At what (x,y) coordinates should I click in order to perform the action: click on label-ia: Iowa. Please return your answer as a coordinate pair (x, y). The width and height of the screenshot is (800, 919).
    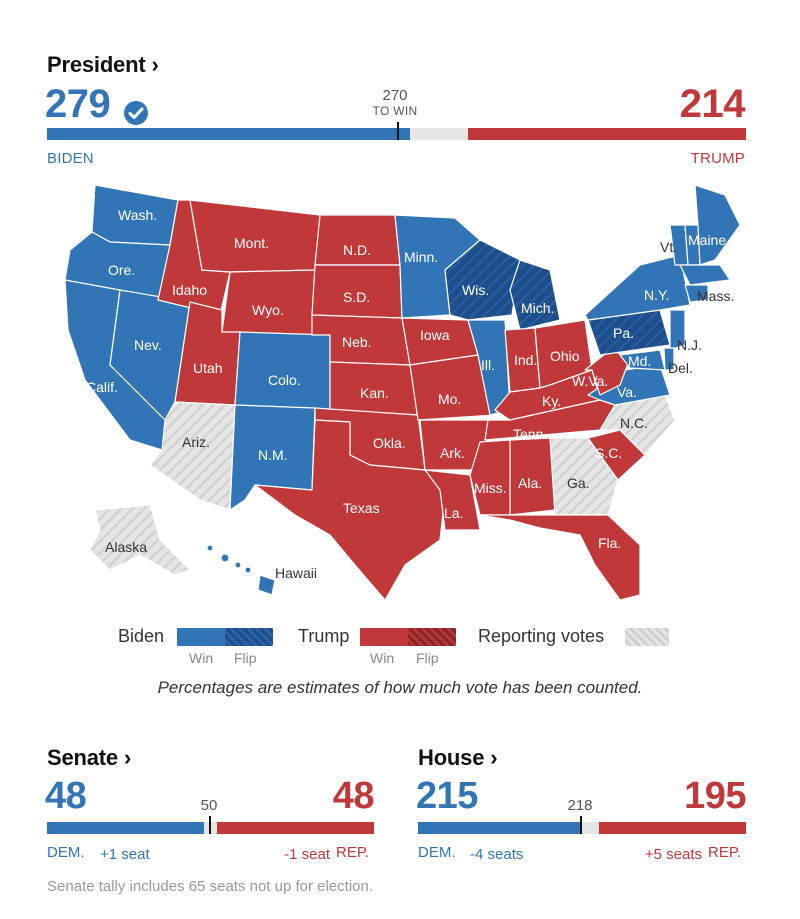
    Looking at the image, I should click on (435, 335).